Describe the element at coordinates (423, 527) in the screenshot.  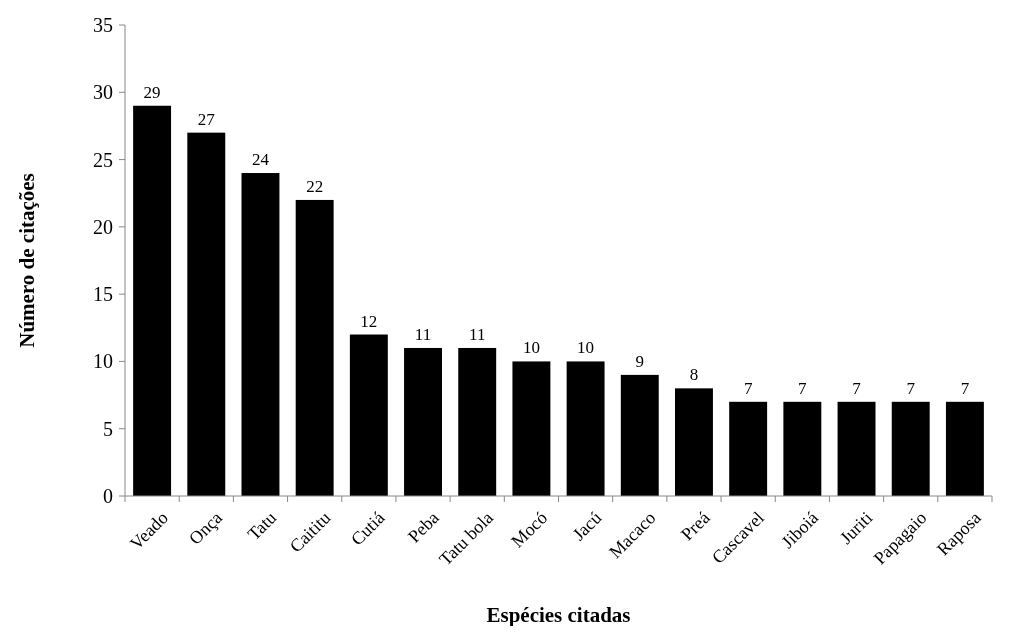
I see `x-tick-label: Peba` at that location.